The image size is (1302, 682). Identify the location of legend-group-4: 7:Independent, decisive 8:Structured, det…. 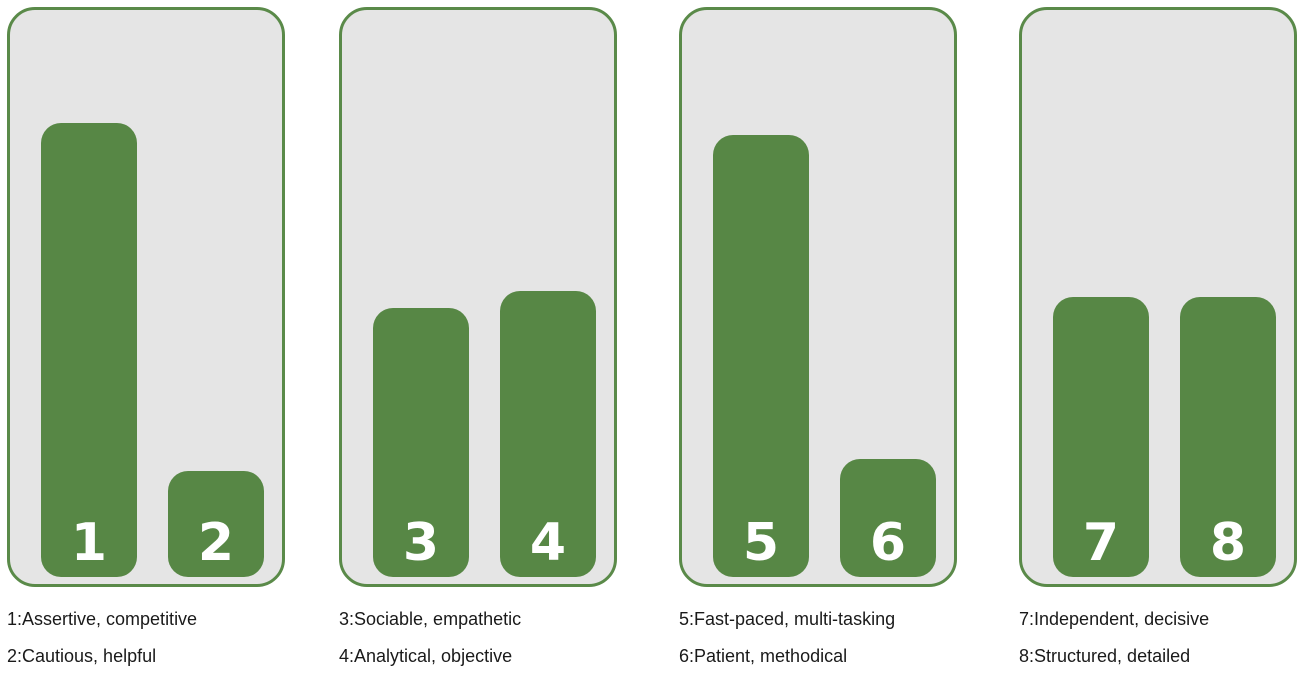
(1160, 645).